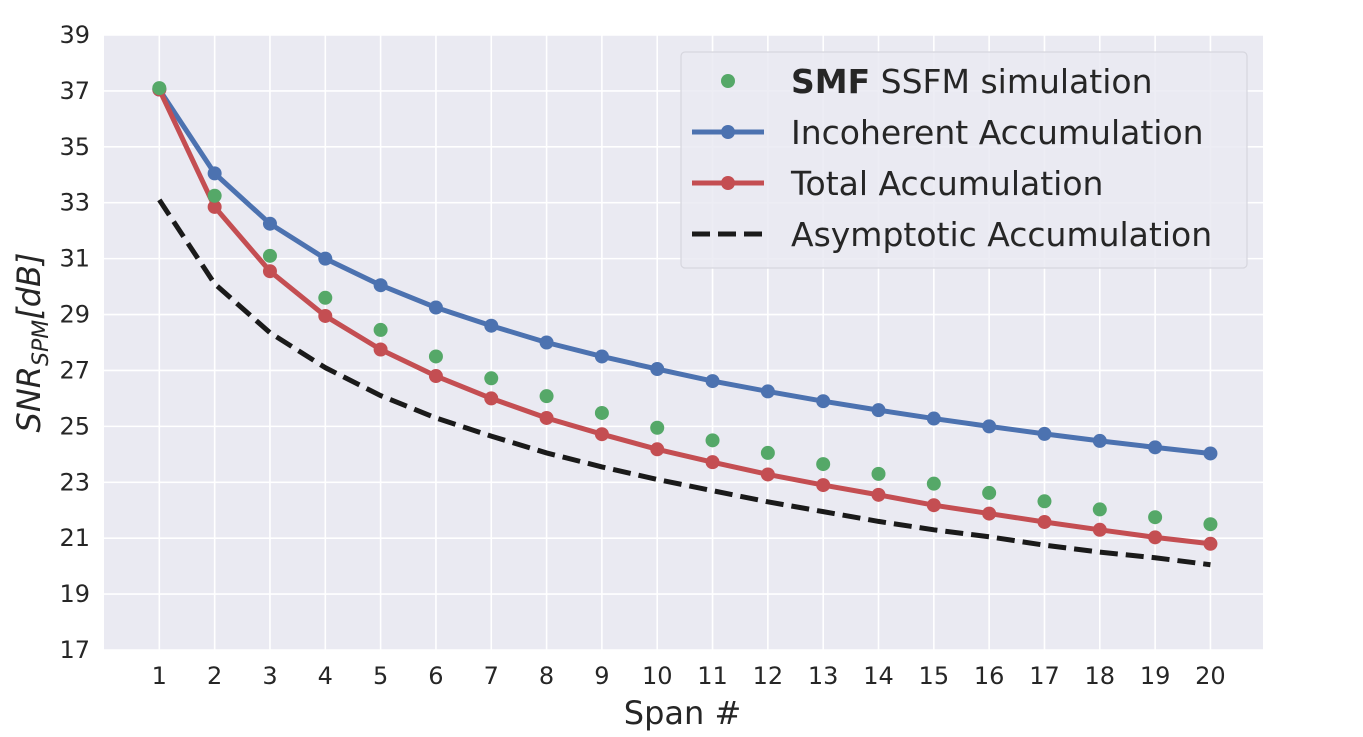  Describe the element at coordinates (74, 370) in the screenshot. I see `y-tick-label: 27` at that location.